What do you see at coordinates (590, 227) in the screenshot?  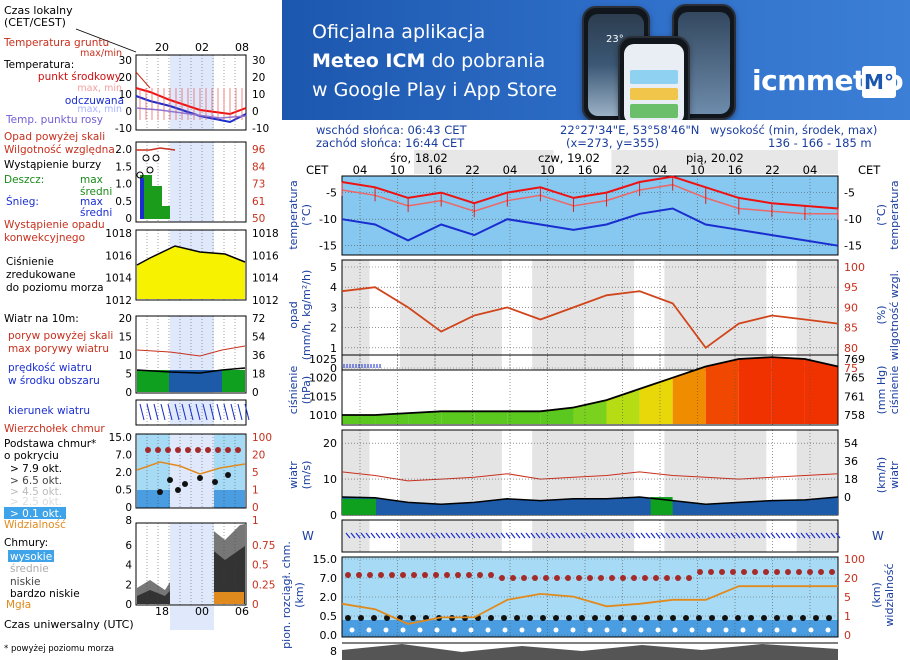 I see `feels-like-line` at bounding box center [590, 227].